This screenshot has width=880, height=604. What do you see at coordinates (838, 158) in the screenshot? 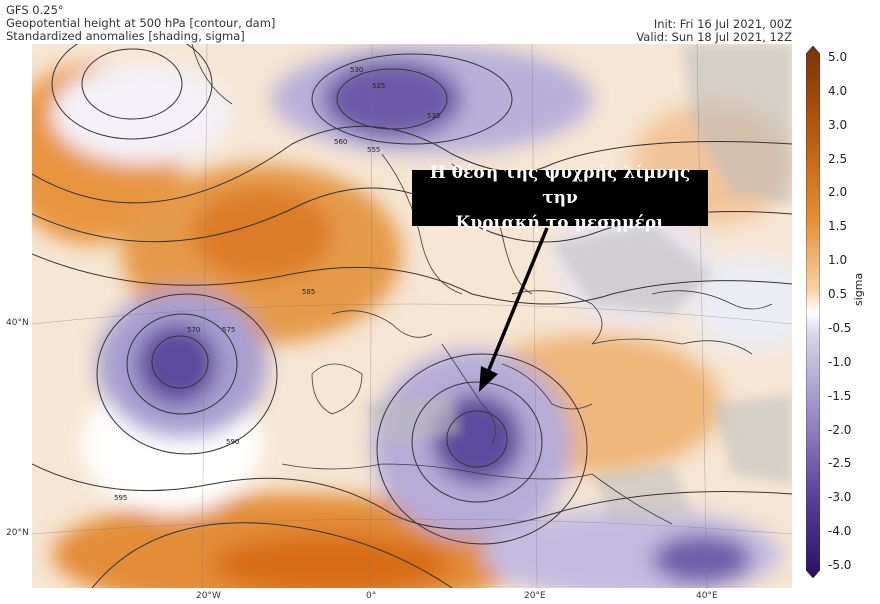
I see `colorbar-tick-label: 2.5` at bounding box center [838, 158].